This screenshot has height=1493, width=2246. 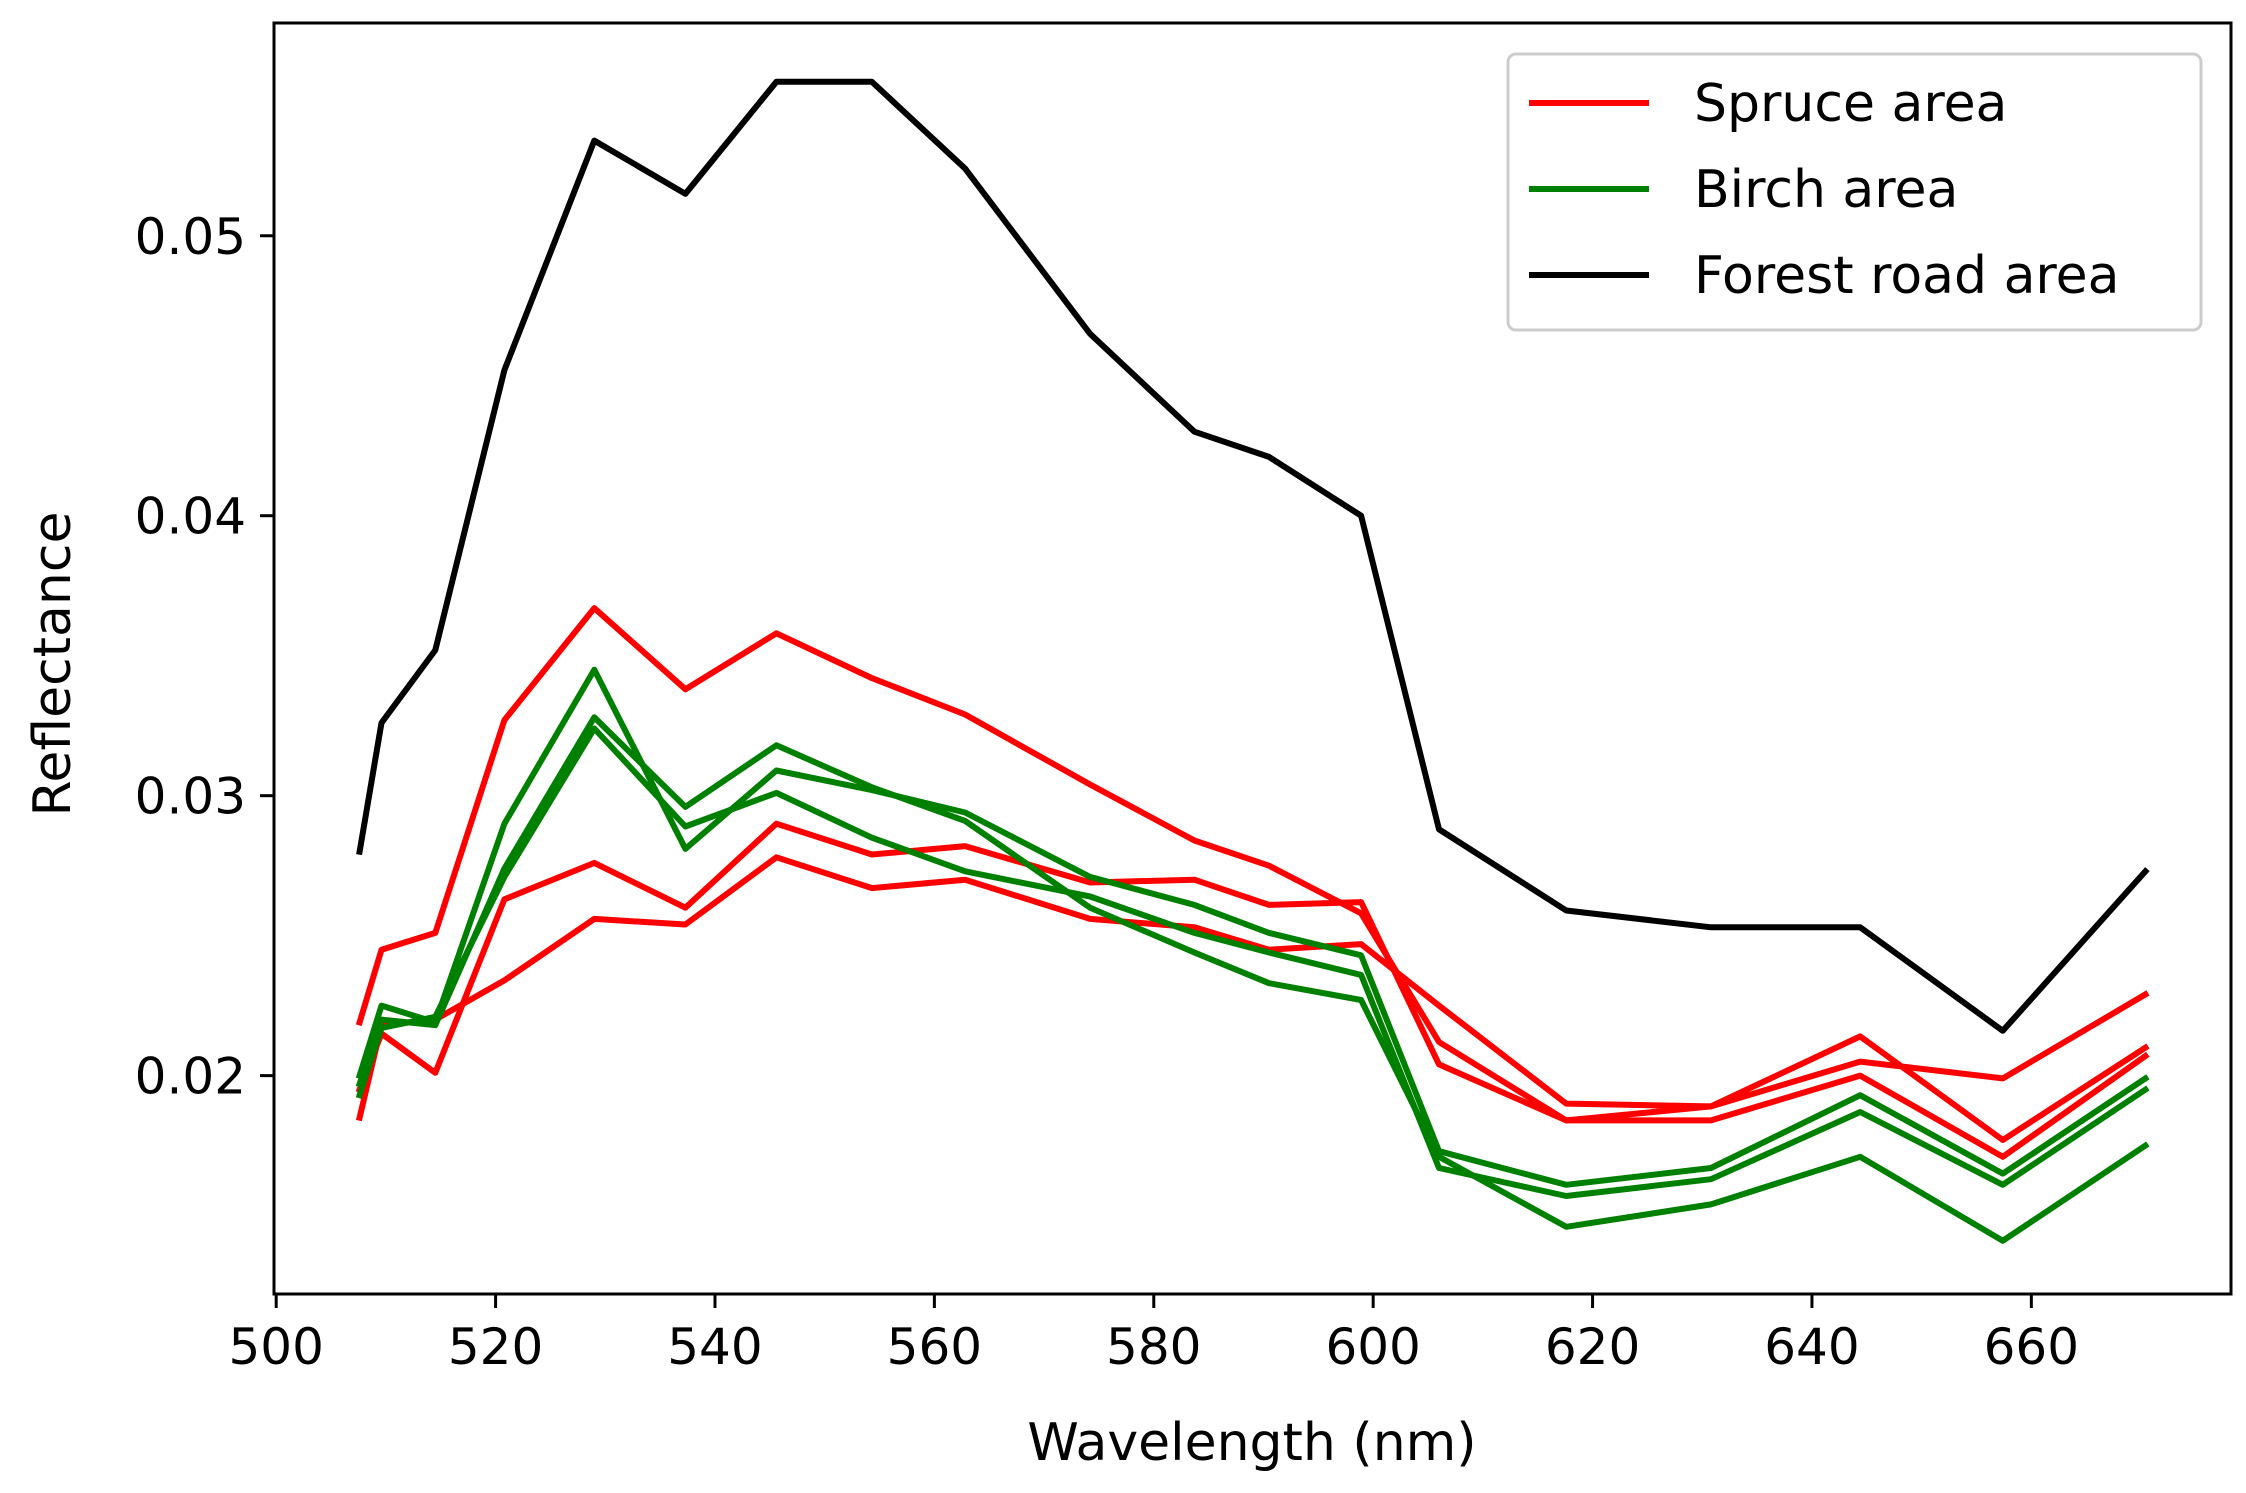 I want to click on legend: Spruce area Birch area Forest road area, so click(x=1854, y=192).